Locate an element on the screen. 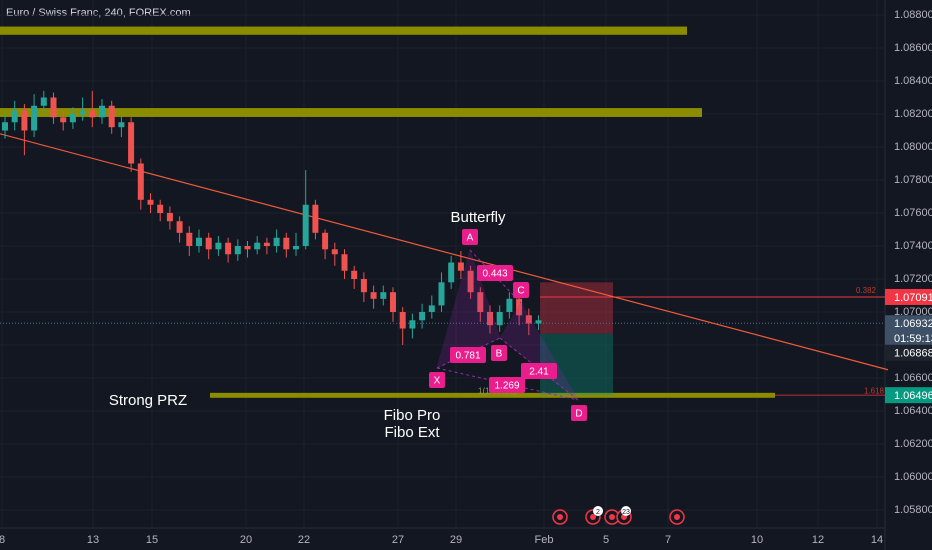  point-label: A is located at coordinates (470, 238).